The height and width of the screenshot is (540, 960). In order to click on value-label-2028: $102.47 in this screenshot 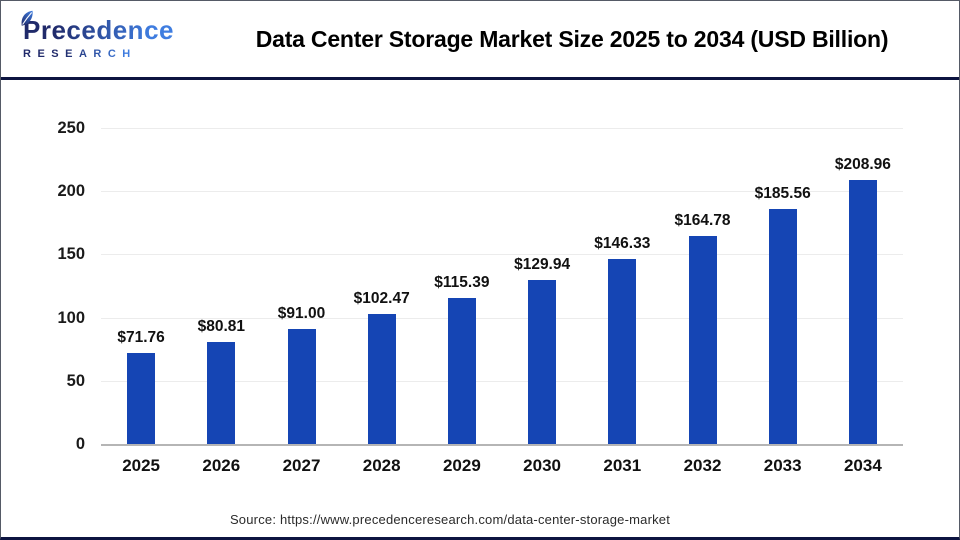, I will do `click(381, 299)`.